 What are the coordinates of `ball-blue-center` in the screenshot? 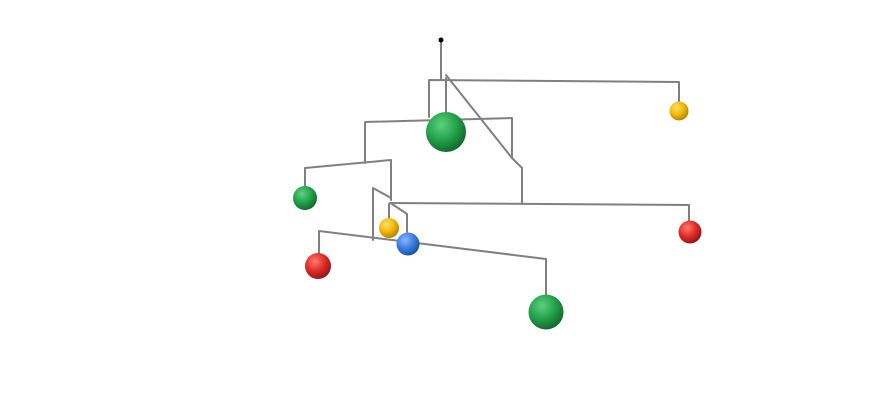 It's located at (408, 244).